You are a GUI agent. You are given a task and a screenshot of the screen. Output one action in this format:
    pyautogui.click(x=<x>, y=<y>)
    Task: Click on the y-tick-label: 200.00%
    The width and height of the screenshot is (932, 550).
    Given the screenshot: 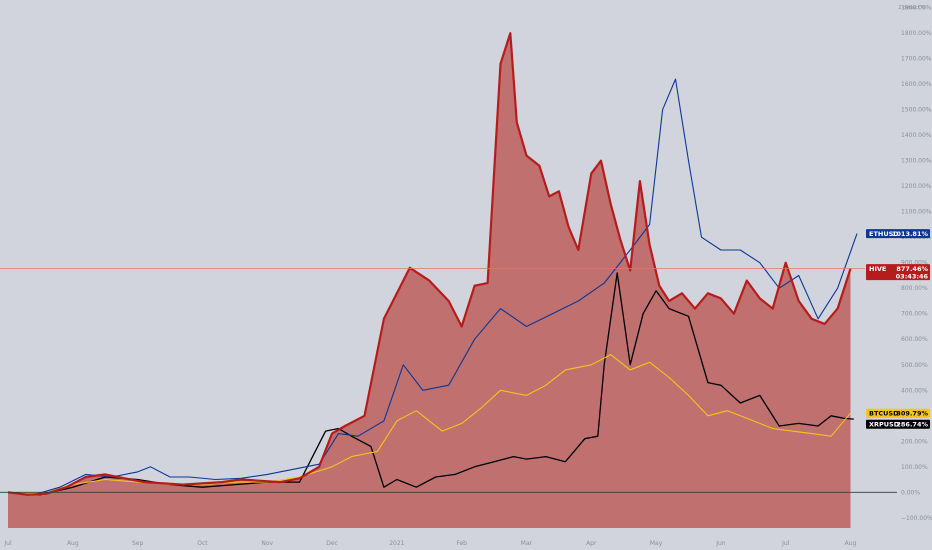 What is the action you would take?
    pyautogui.click(x=914, y=441)
    